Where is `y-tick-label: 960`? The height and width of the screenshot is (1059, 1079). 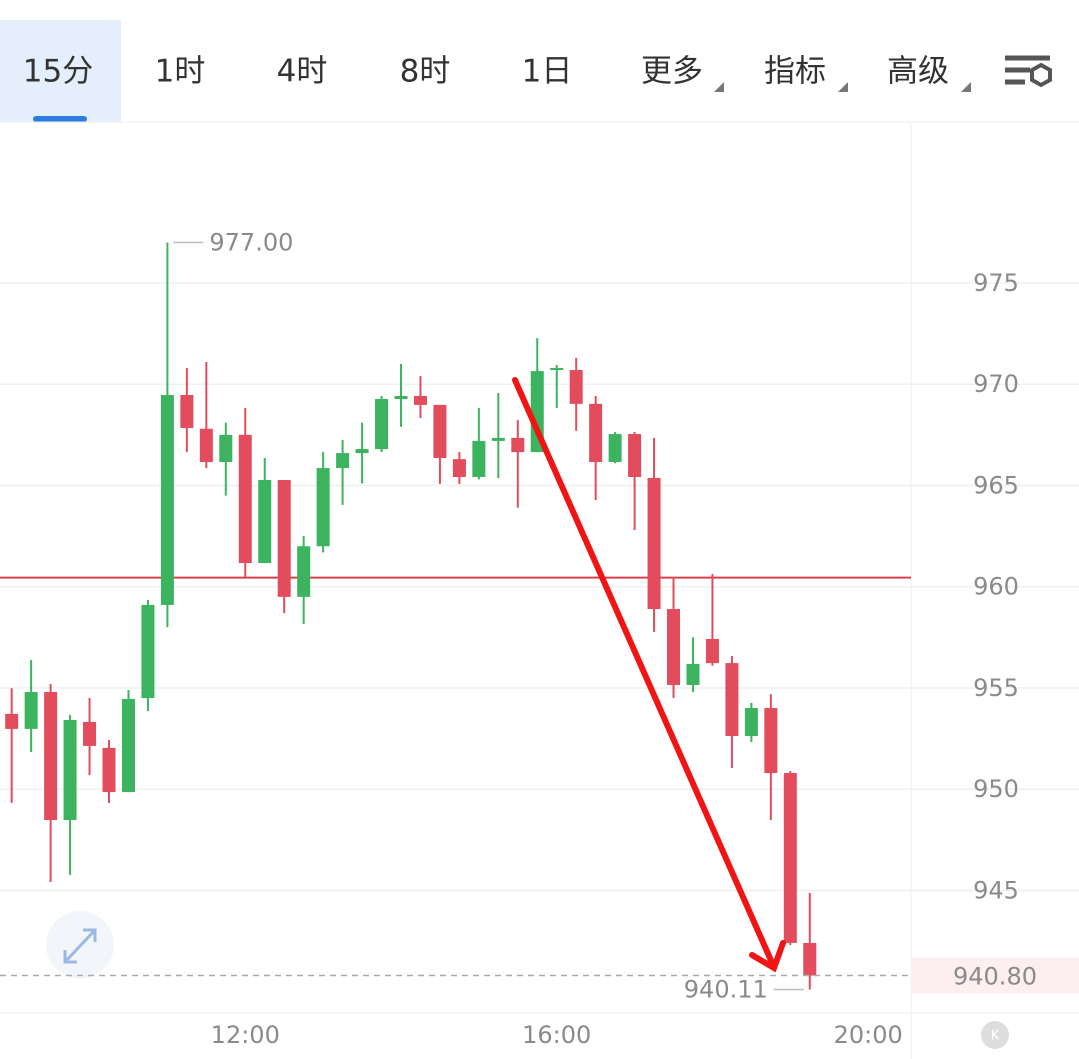 y-tick-label: 960 is located at coordinates (996, 587).